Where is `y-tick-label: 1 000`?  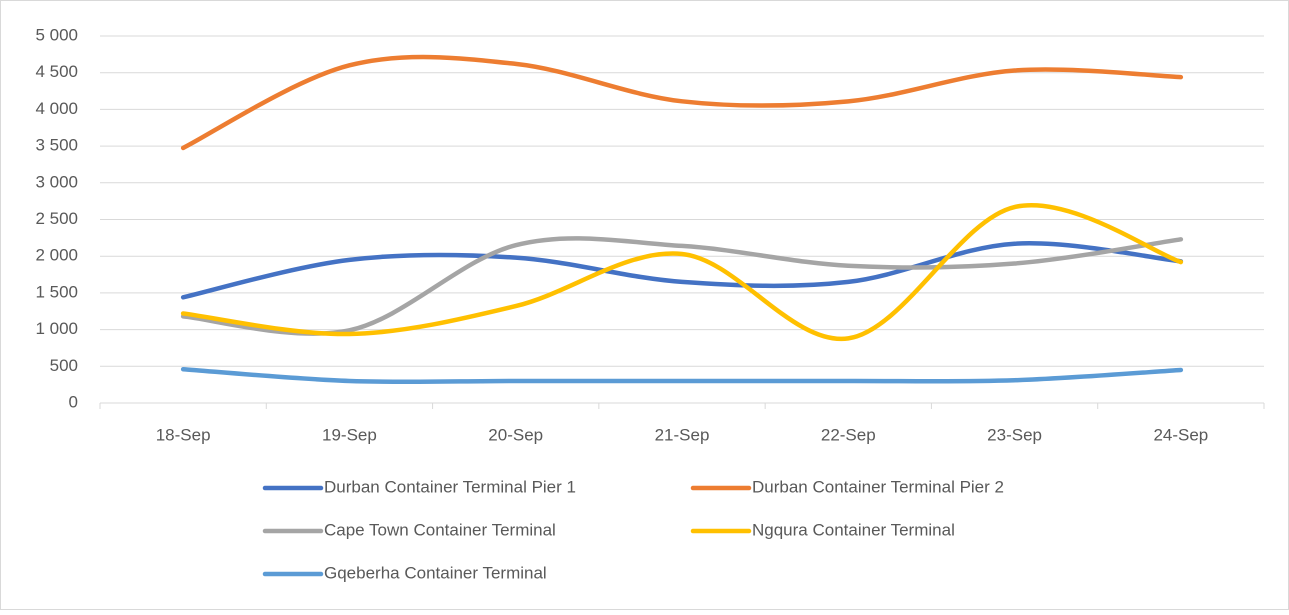
y-tick-label: 1 000 is located at coordinates (56, 328).